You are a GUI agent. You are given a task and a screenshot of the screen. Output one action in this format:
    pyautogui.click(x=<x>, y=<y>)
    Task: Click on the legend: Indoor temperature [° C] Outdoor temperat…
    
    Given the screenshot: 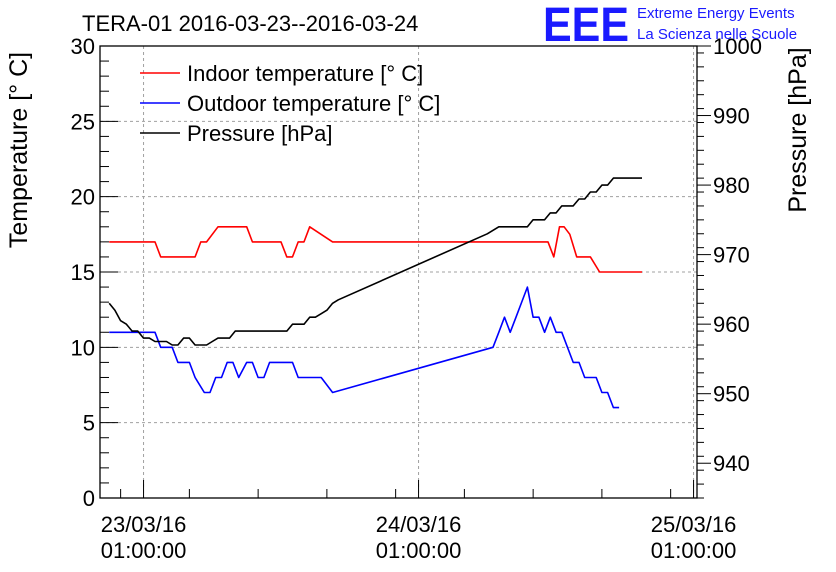 What is the action you would take?
    pyautogui.click(x=290, y=103)
    